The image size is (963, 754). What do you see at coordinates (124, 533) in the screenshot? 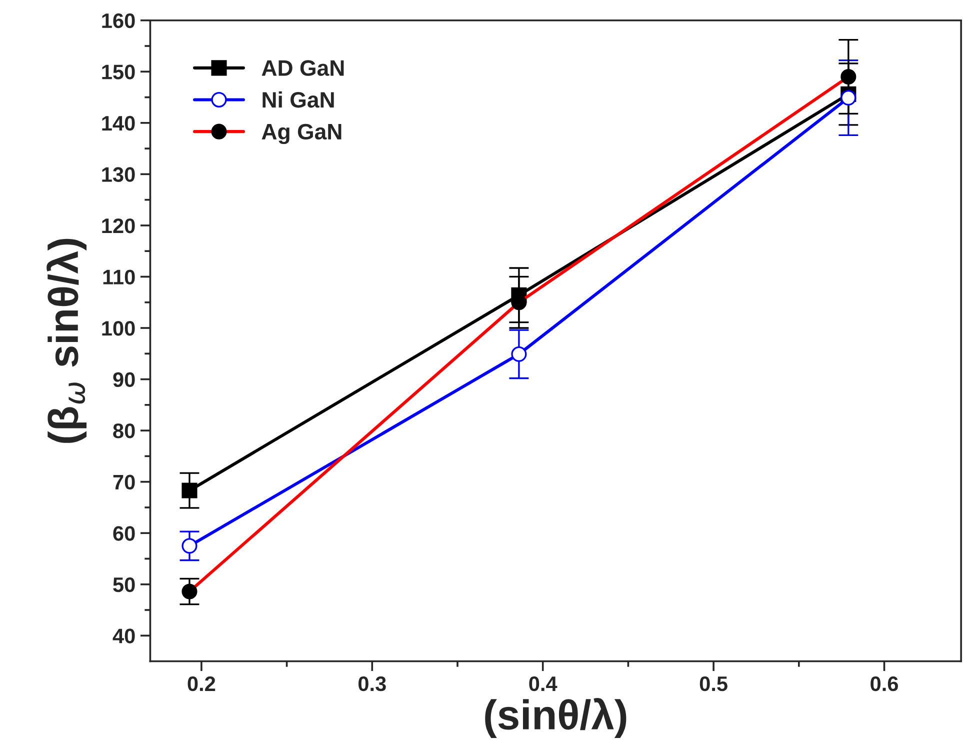
I see `y-tick-label: 60` at bounding box center [124, 533].